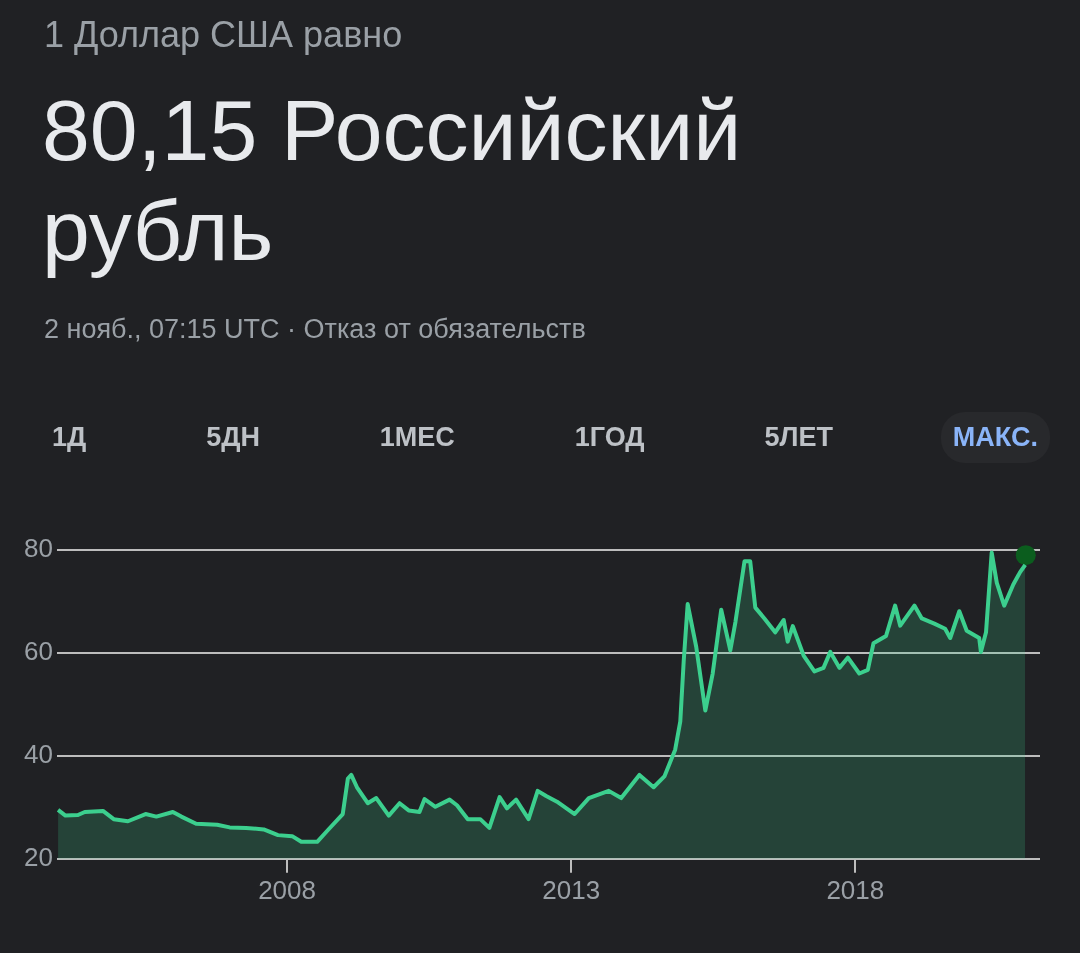 The width and height of the screenshot is (1080, 953). What do you see at coordinates (287, 889) in the screenshot?
I see `x-tick-label: 2008` at bounding box center [287, 889].